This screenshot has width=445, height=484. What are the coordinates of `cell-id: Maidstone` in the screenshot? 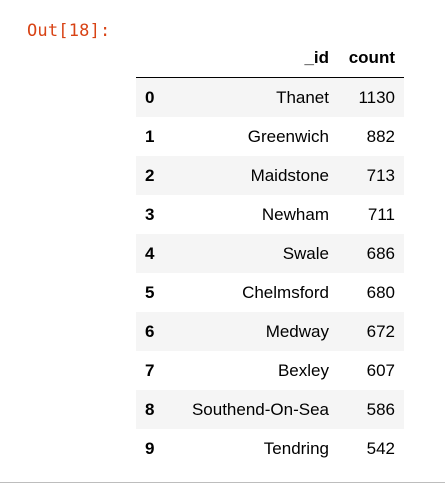 It's located at (289, 175).